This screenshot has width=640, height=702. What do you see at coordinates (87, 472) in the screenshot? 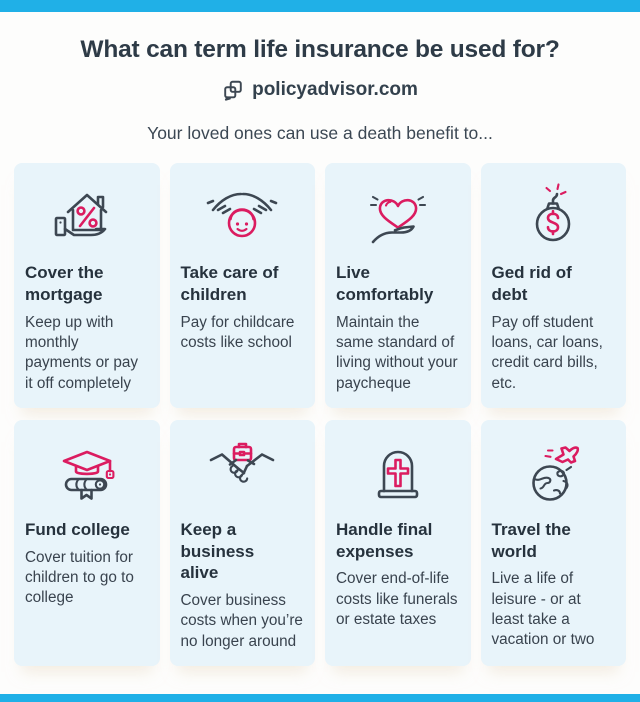
I see `graduation-cap-diploma-icon` at bounding box center [87, 472].